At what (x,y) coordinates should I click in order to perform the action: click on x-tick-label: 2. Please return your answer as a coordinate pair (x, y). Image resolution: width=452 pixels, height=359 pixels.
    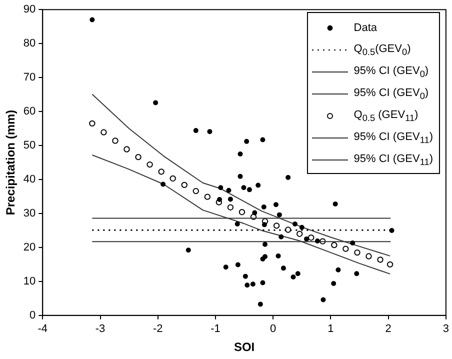
    Looking at the image, I should click on (388, 329).